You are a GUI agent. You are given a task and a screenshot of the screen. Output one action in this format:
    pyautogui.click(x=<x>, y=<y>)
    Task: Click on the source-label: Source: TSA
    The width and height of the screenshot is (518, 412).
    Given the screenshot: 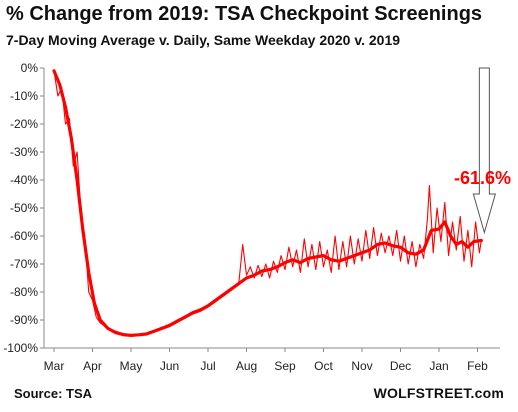 What is the action you would take?
    pyautogui.click(x=53, y=393)
    